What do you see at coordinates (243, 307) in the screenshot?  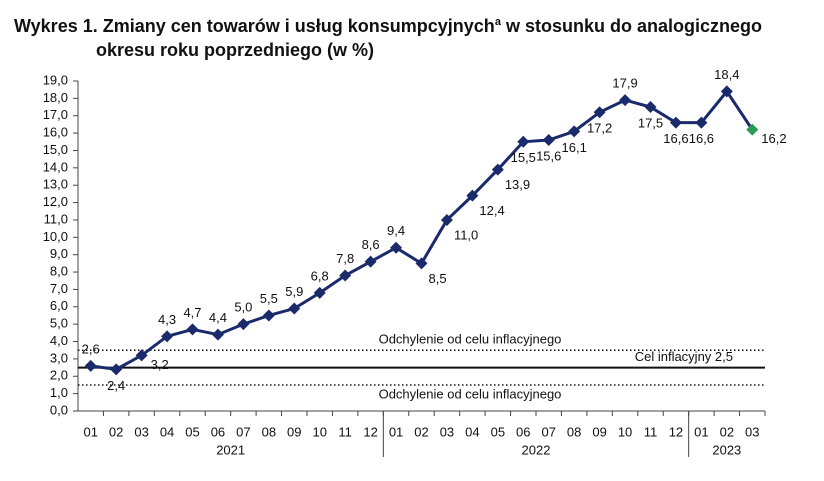 I see `data-label: 5,0` at bounding box center [243, 307].